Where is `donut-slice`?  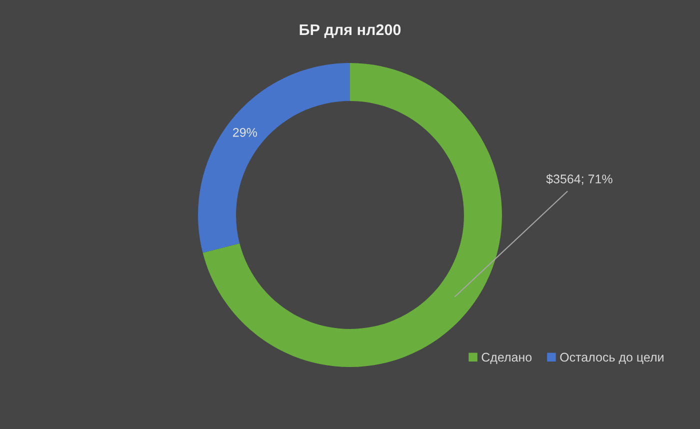
donut-slice is located at coordinates (274, 158).